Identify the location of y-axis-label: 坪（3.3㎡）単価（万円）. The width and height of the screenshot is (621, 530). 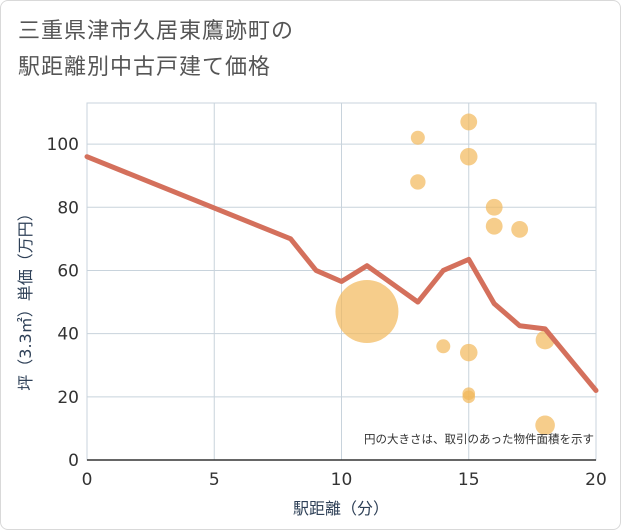
(25, 297).